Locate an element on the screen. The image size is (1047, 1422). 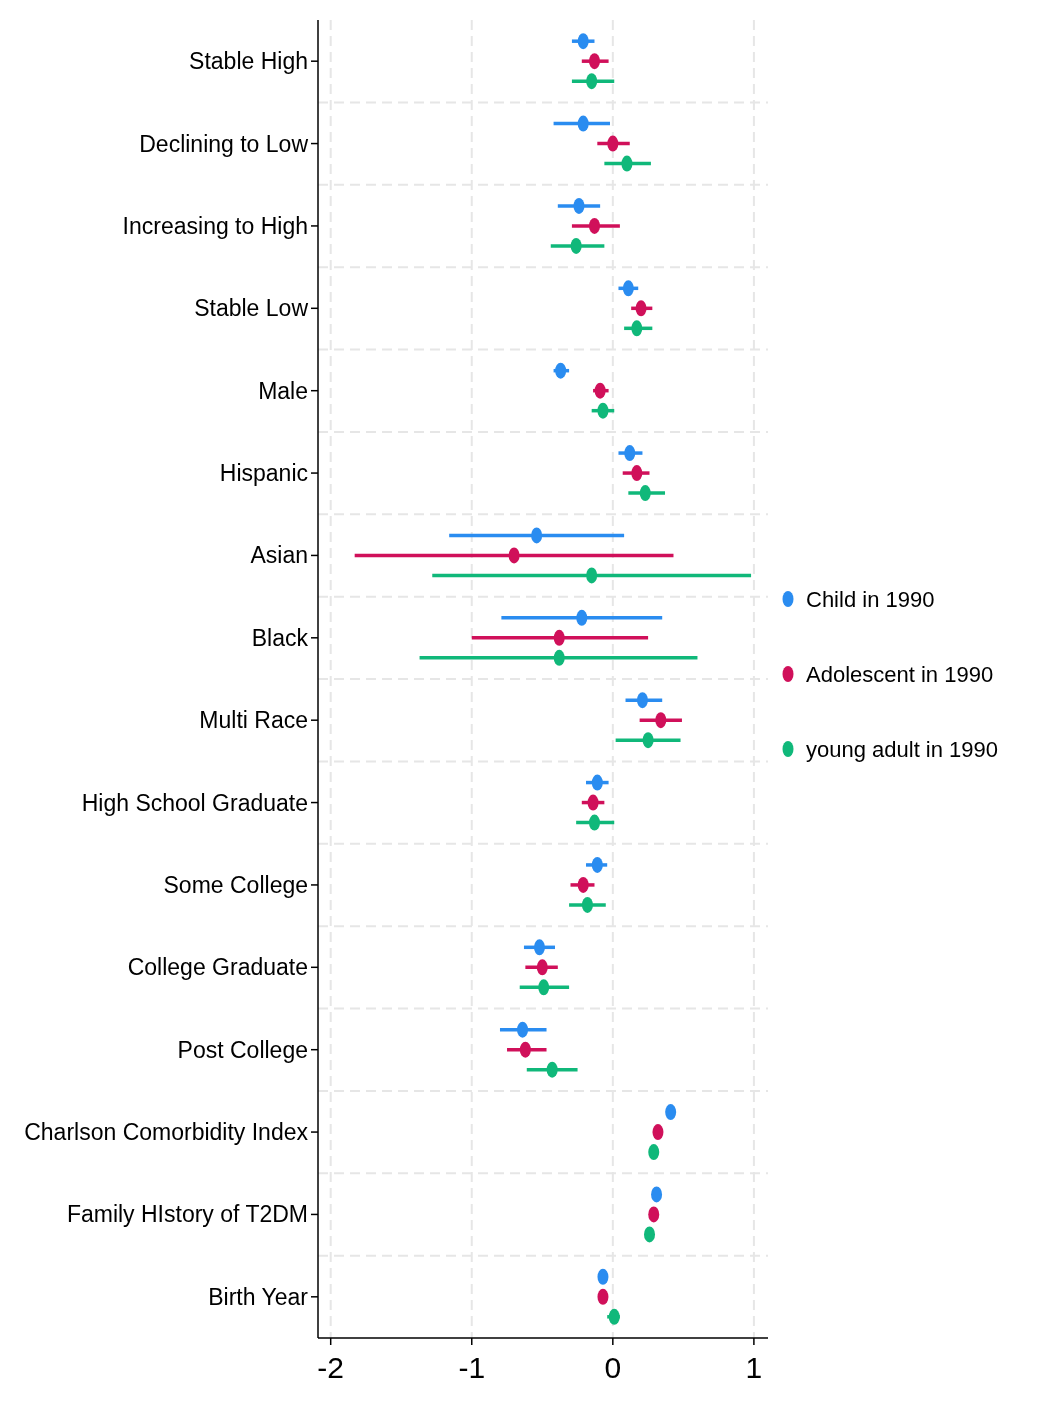
y-tick-label: Multi Race is located at coordinates (253, 720).